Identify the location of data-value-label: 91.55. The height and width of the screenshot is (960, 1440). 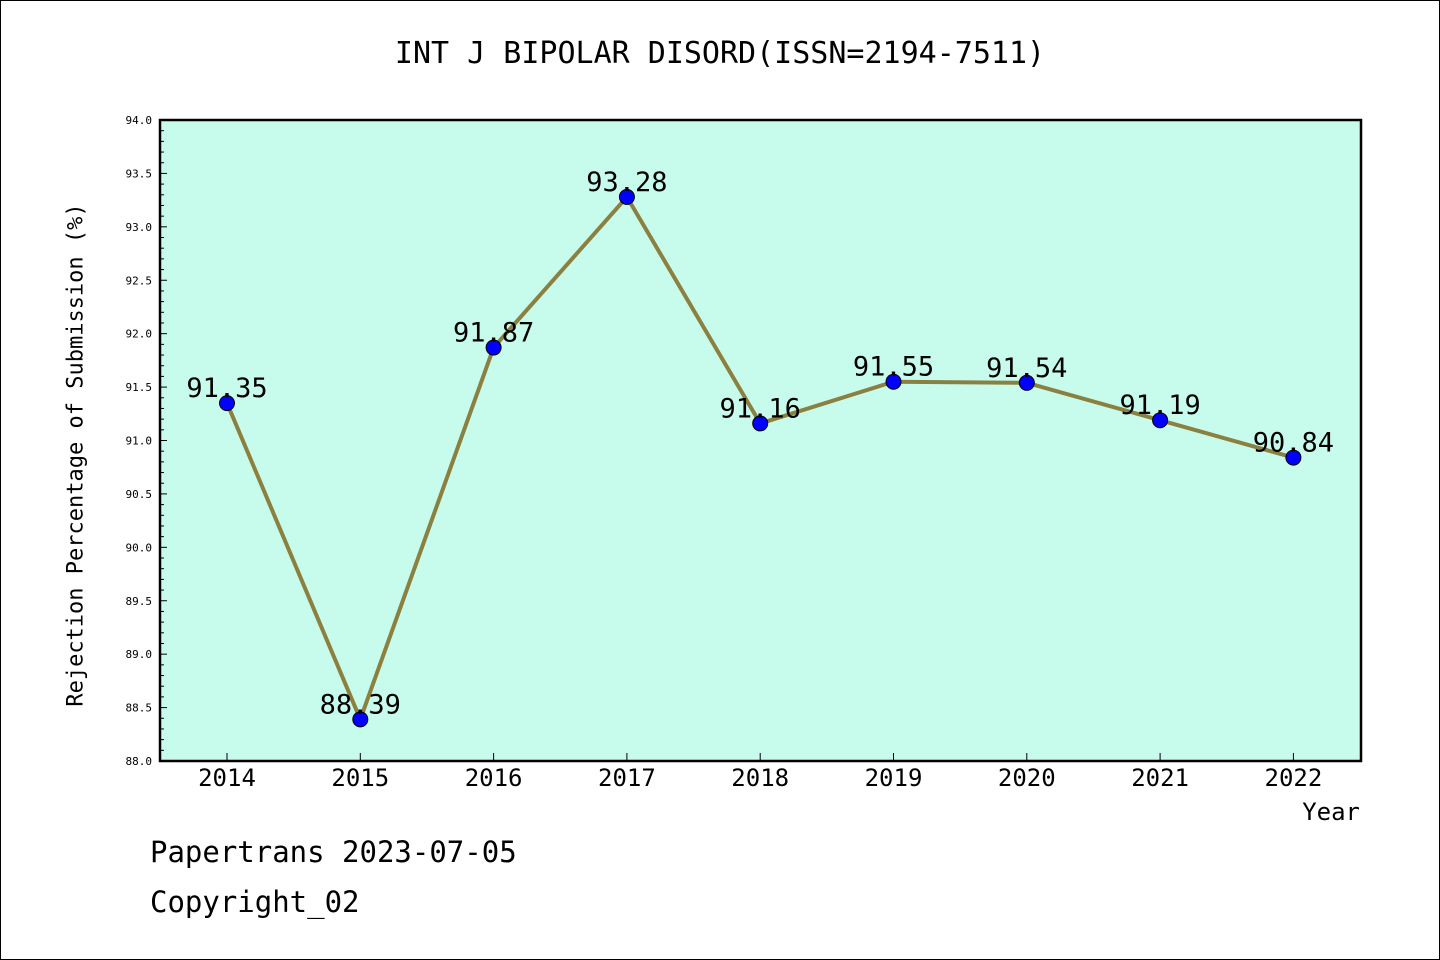
(893, 367).